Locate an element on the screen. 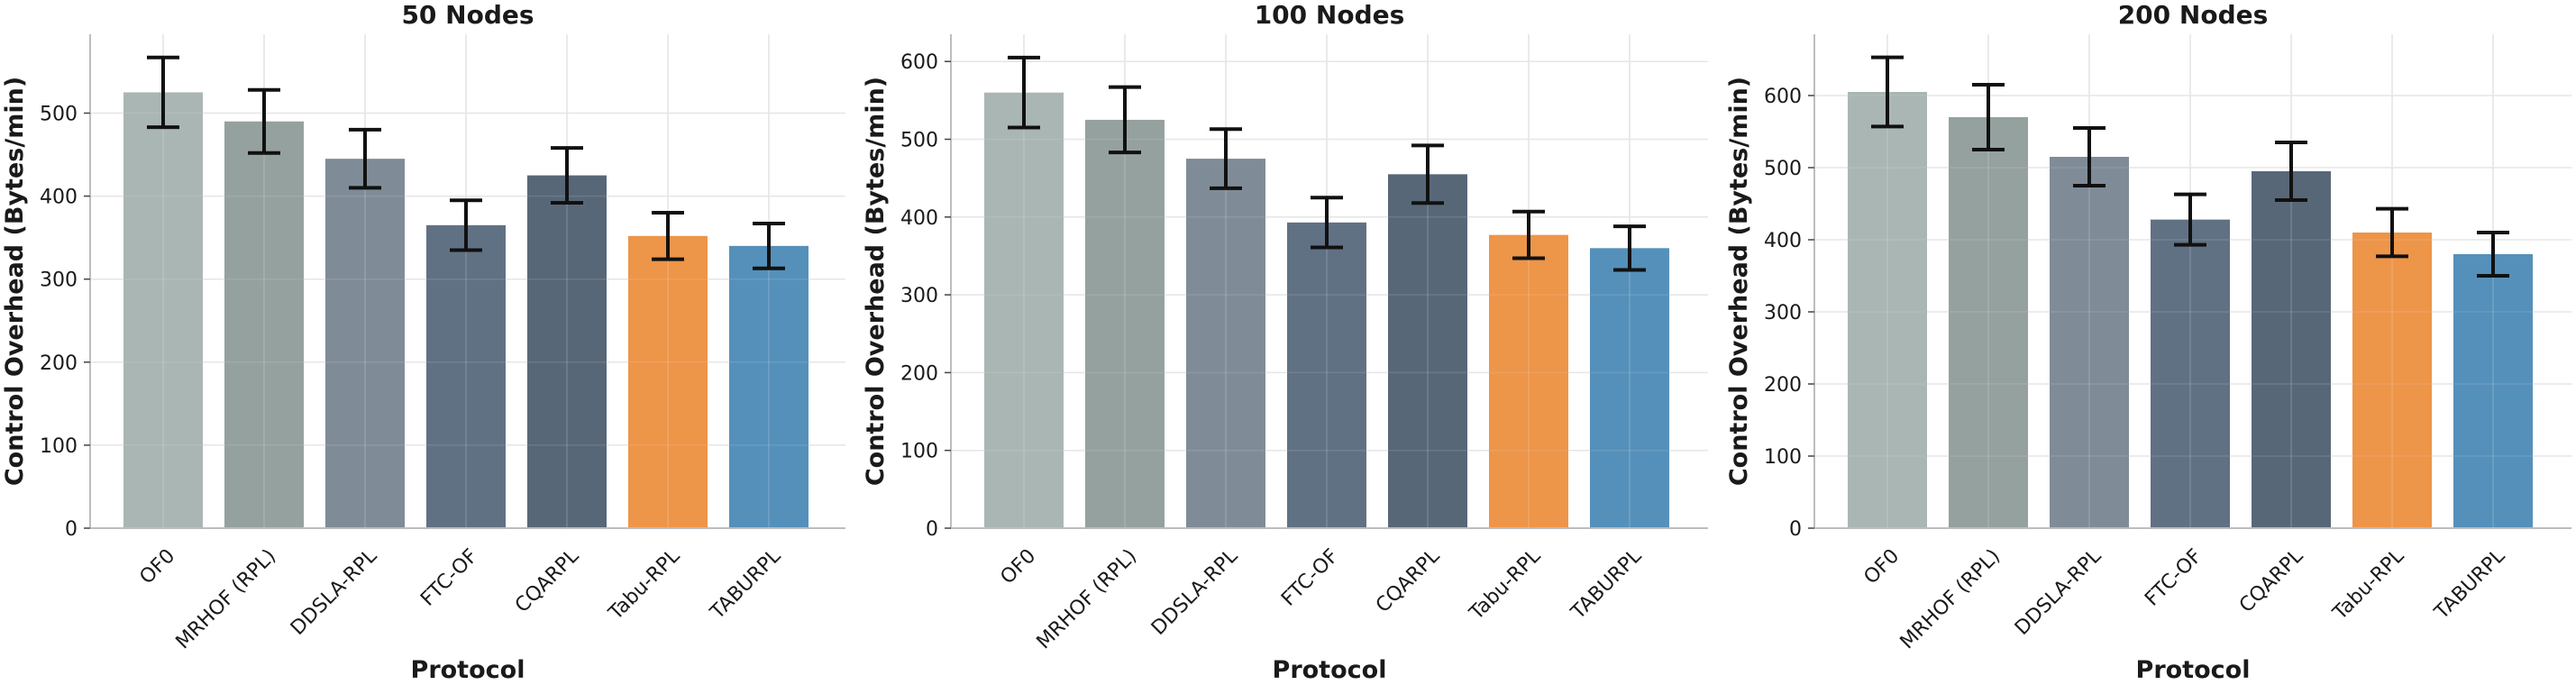 The height and width of the screenshot is (685, 2576). chart-title: 200 Nodes is located at coordinates (2193, 15).